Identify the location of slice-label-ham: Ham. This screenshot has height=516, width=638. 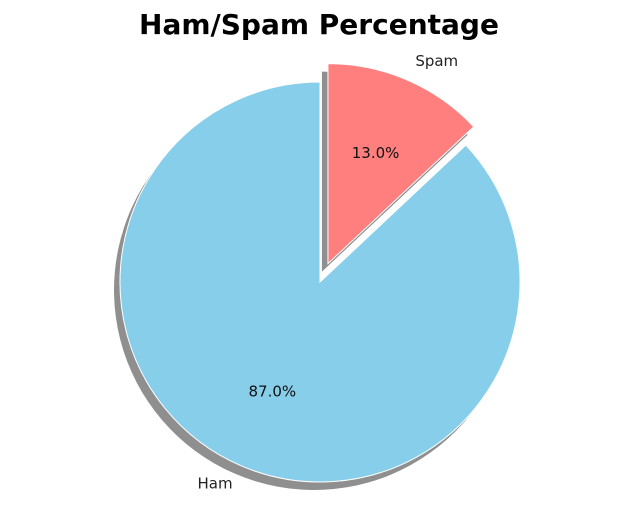
(215, 483).